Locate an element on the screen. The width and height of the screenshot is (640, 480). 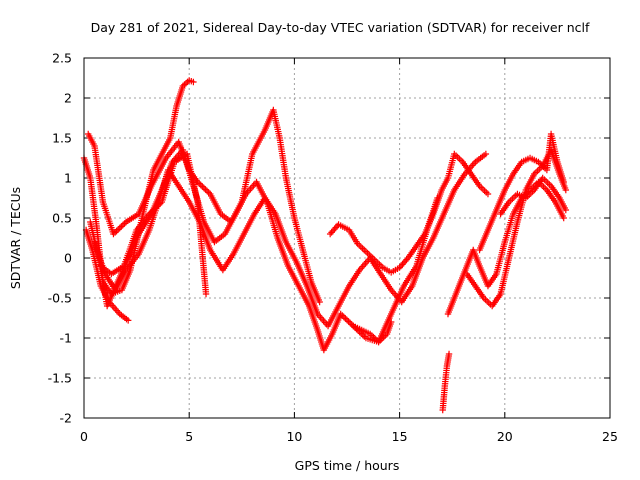
y-tick-label: 2.5 is located at coordinates (62, 58).